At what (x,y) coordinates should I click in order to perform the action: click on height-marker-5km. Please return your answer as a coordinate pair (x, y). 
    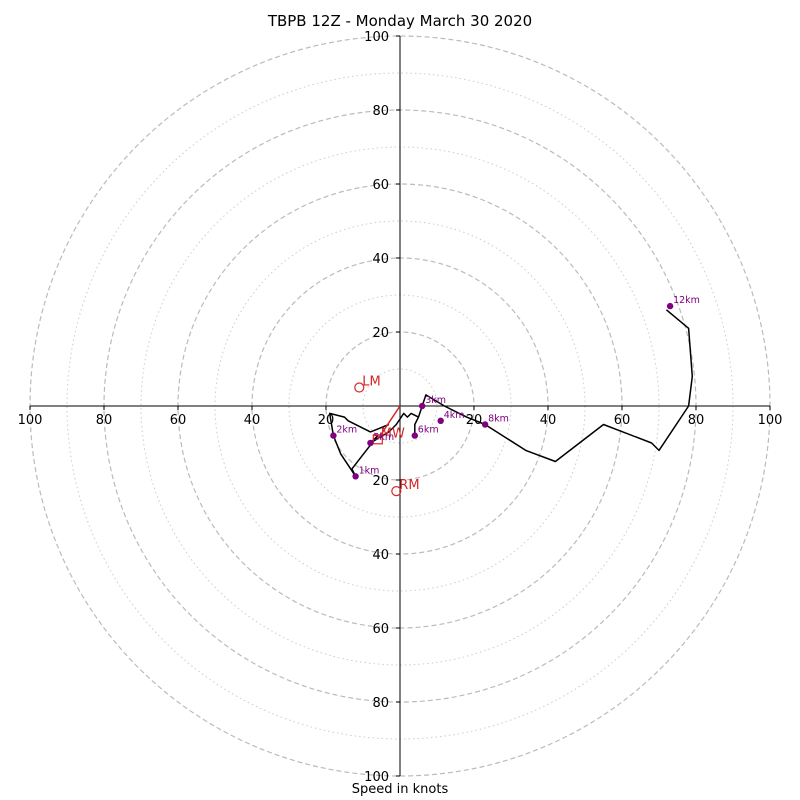
    Looking at the image, I should click on (370, 443).